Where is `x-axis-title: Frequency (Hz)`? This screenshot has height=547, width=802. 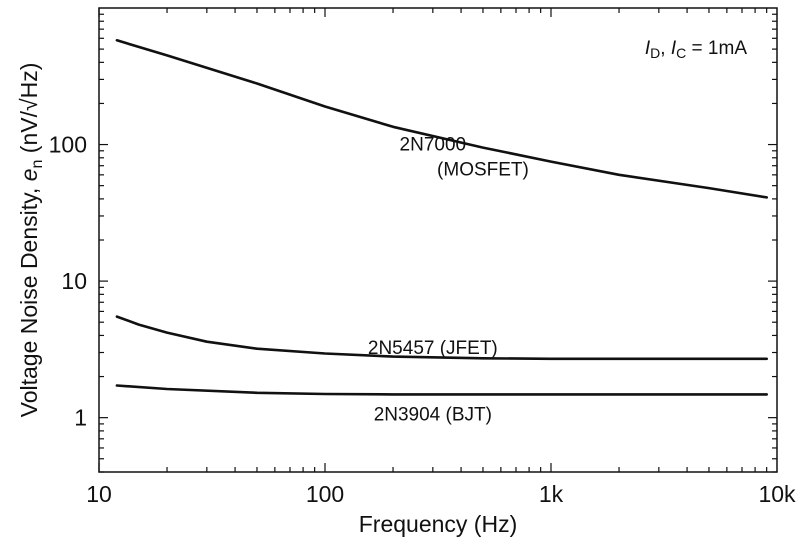 x-axis-title: Frequency (Hz) is located at coordinates (438, 524).